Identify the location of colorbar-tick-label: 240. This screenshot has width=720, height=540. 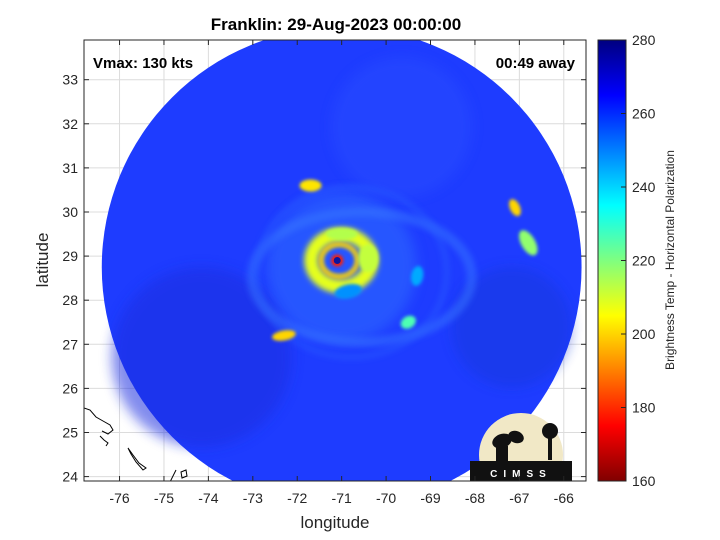
(644, 187).